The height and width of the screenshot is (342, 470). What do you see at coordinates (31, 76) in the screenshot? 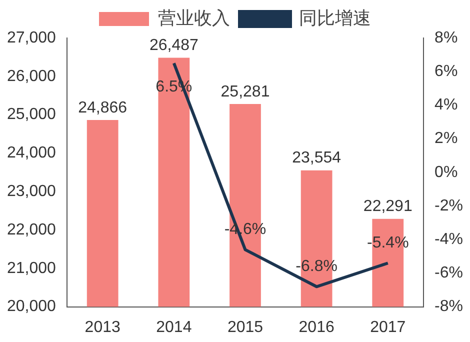
I see `y-tick-label: 26,000` at bounding box center [31, 76].